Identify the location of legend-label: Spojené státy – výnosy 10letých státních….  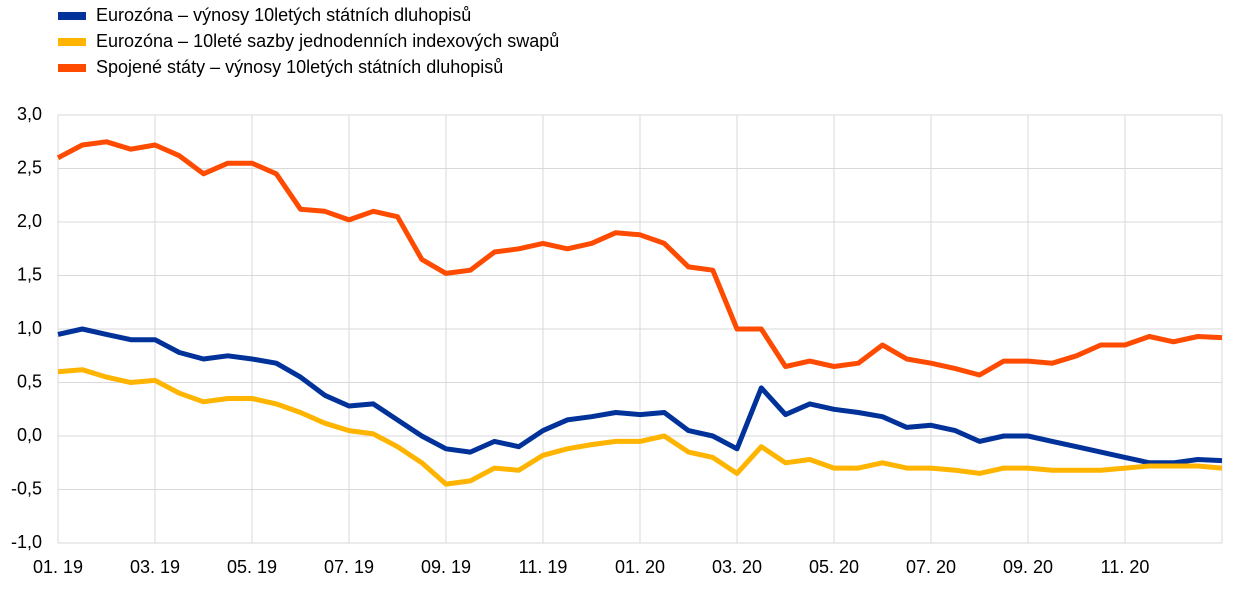
(299, 67).